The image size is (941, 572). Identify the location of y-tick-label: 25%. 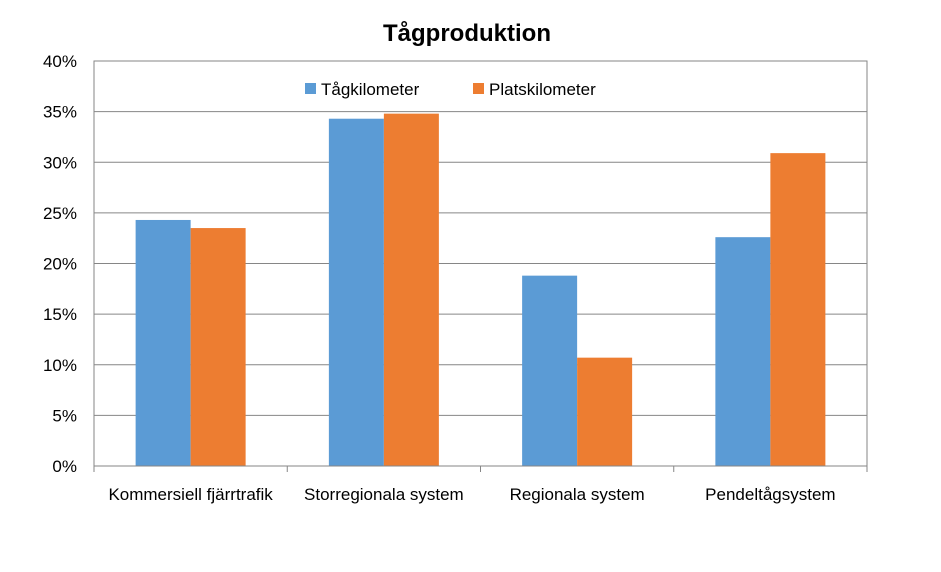
(60, 213).